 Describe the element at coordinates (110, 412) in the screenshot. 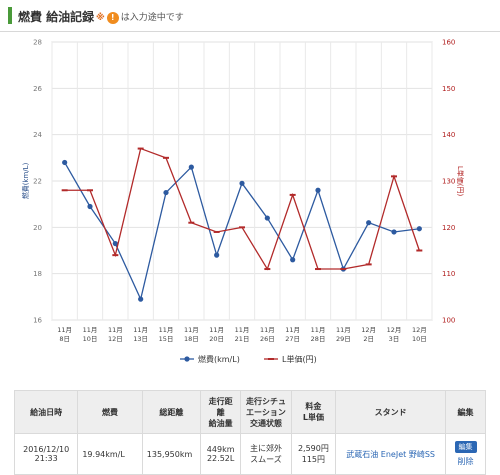

I see `header-fuel-economy: 燃費` at that location.